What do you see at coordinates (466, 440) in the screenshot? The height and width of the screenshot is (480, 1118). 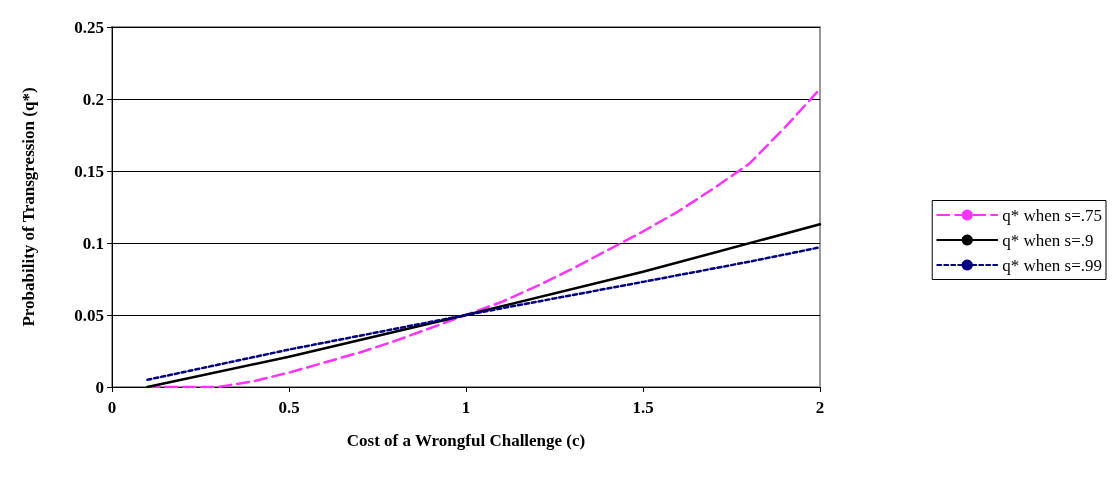 I see `x-axis-title: Cost of a Wrongful Challenge (c)` at bounding box center [466, 440].